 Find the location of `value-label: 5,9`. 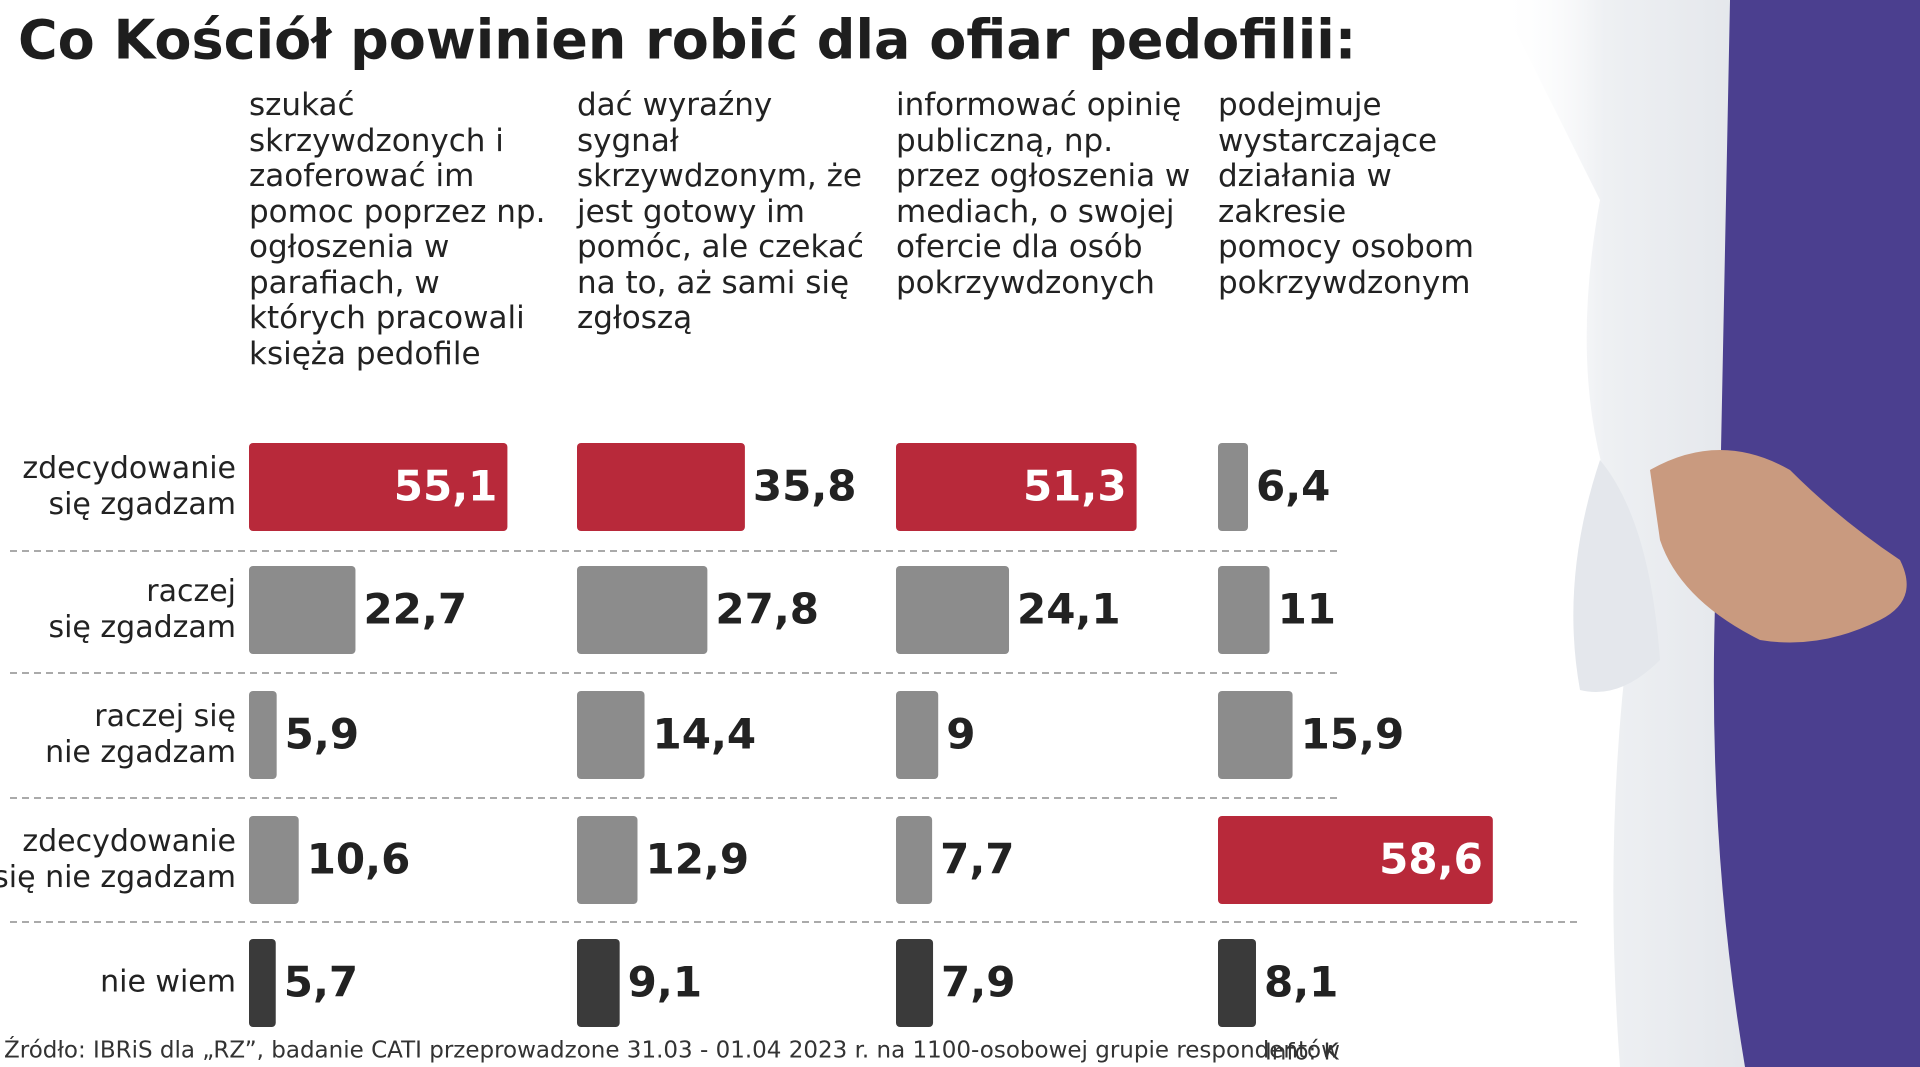

value-label: 5,9 is located at coordinates (322, 734).